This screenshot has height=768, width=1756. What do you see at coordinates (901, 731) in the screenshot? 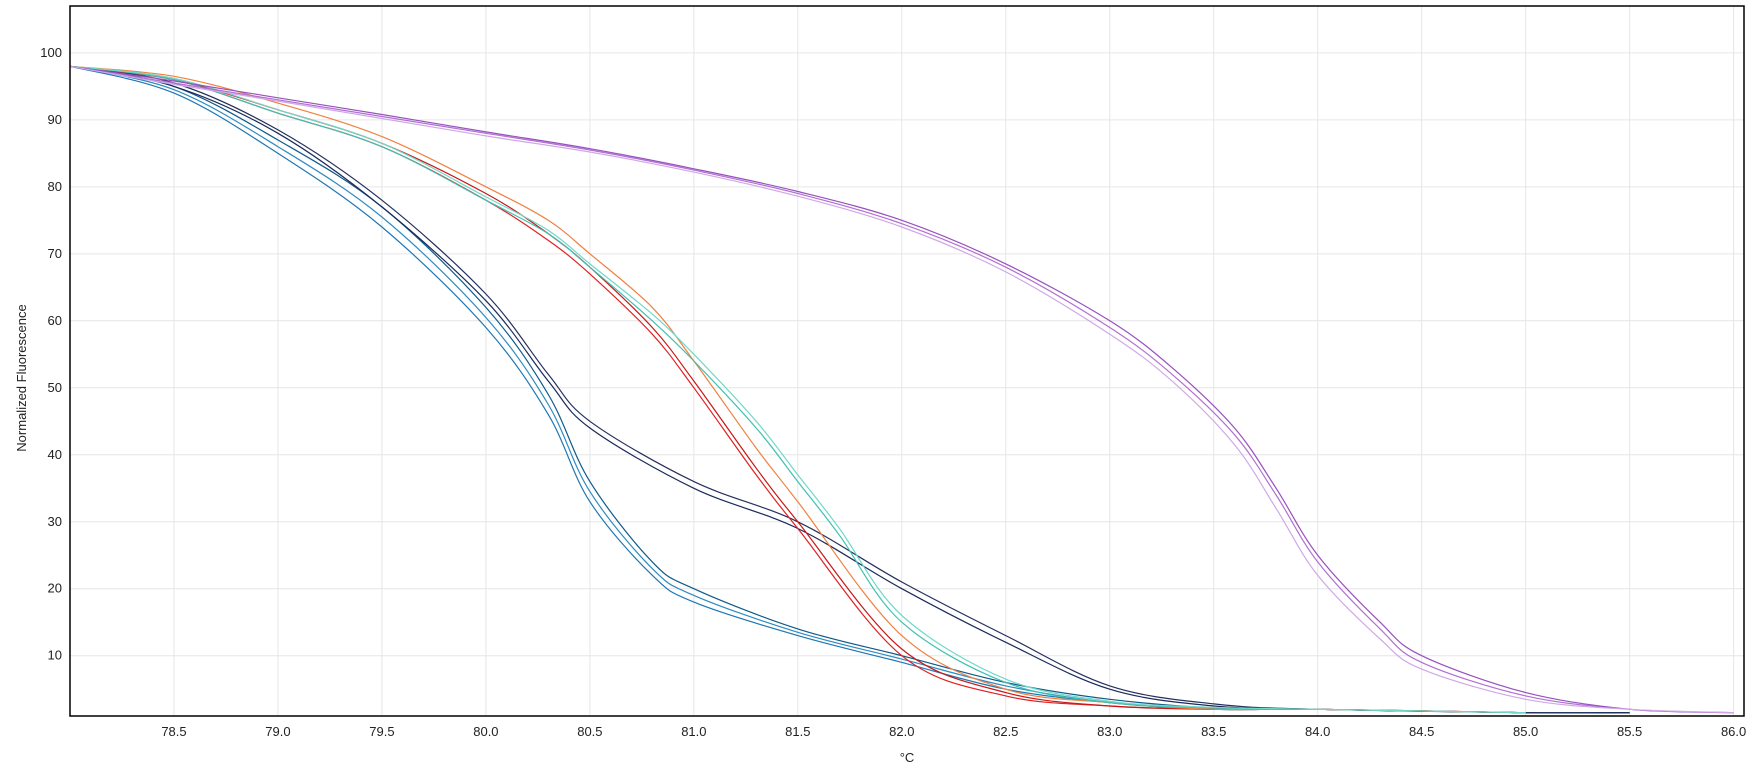
I see `x-tick-label: 82.0` at bounding box center [901, 731].